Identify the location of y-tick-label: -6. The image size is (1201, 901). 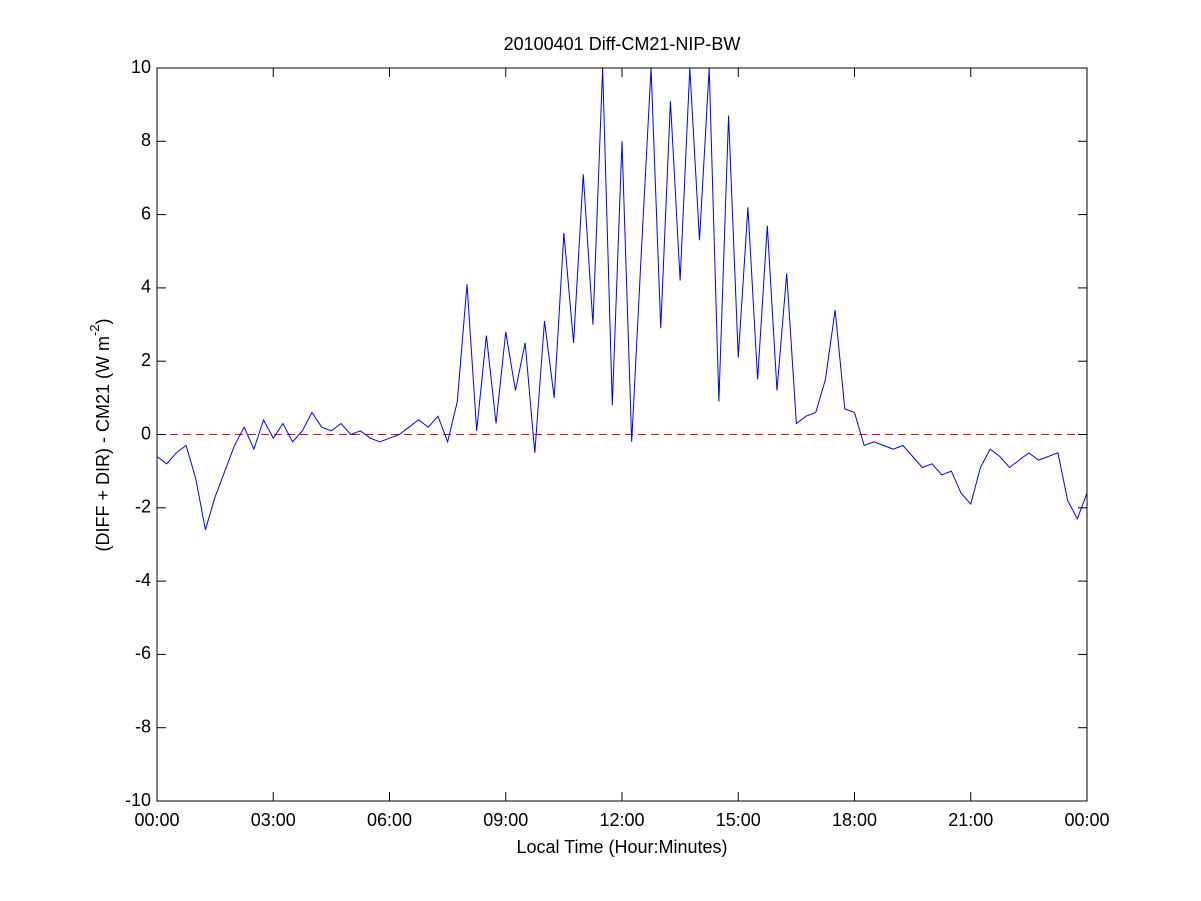
(143, 653).